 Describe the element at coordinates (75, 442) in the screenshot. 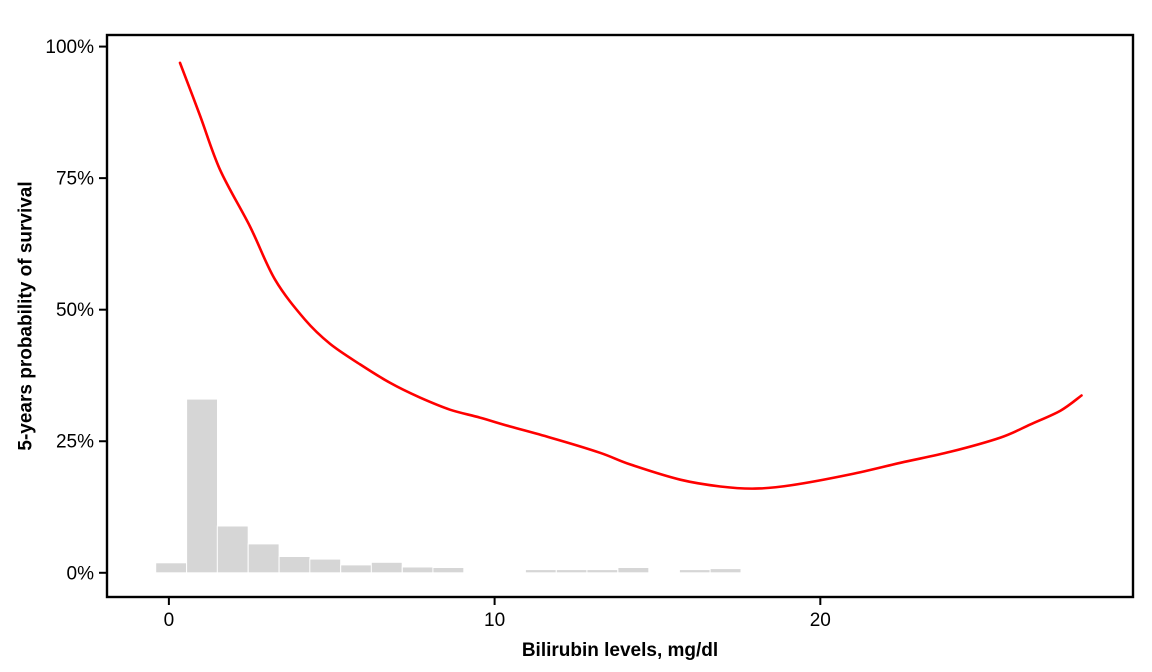

I see `y-tick-label: 25%` at that location.